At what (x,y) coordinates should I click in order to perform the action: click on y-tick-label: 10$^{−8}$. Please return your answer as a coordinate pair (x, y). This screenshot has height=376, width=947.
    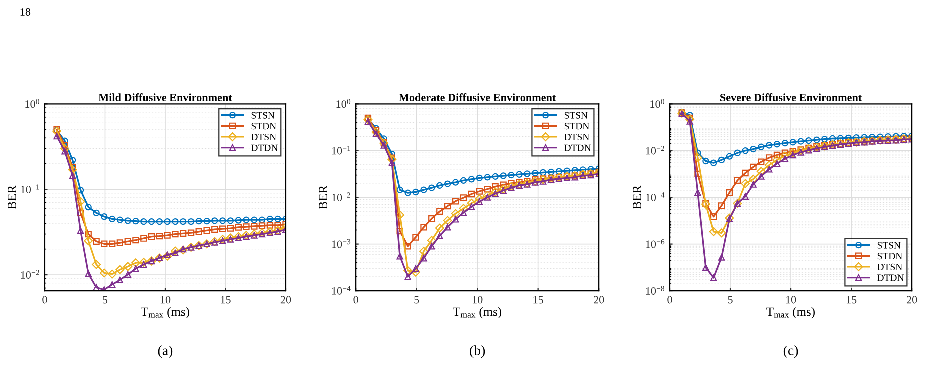
    Looking at the image, I should click on (655, 290).